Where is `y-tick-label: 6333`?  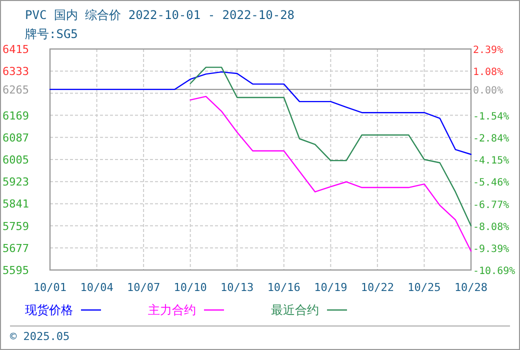
y-tick-label: 6333 is located at coordinates (15, 71).